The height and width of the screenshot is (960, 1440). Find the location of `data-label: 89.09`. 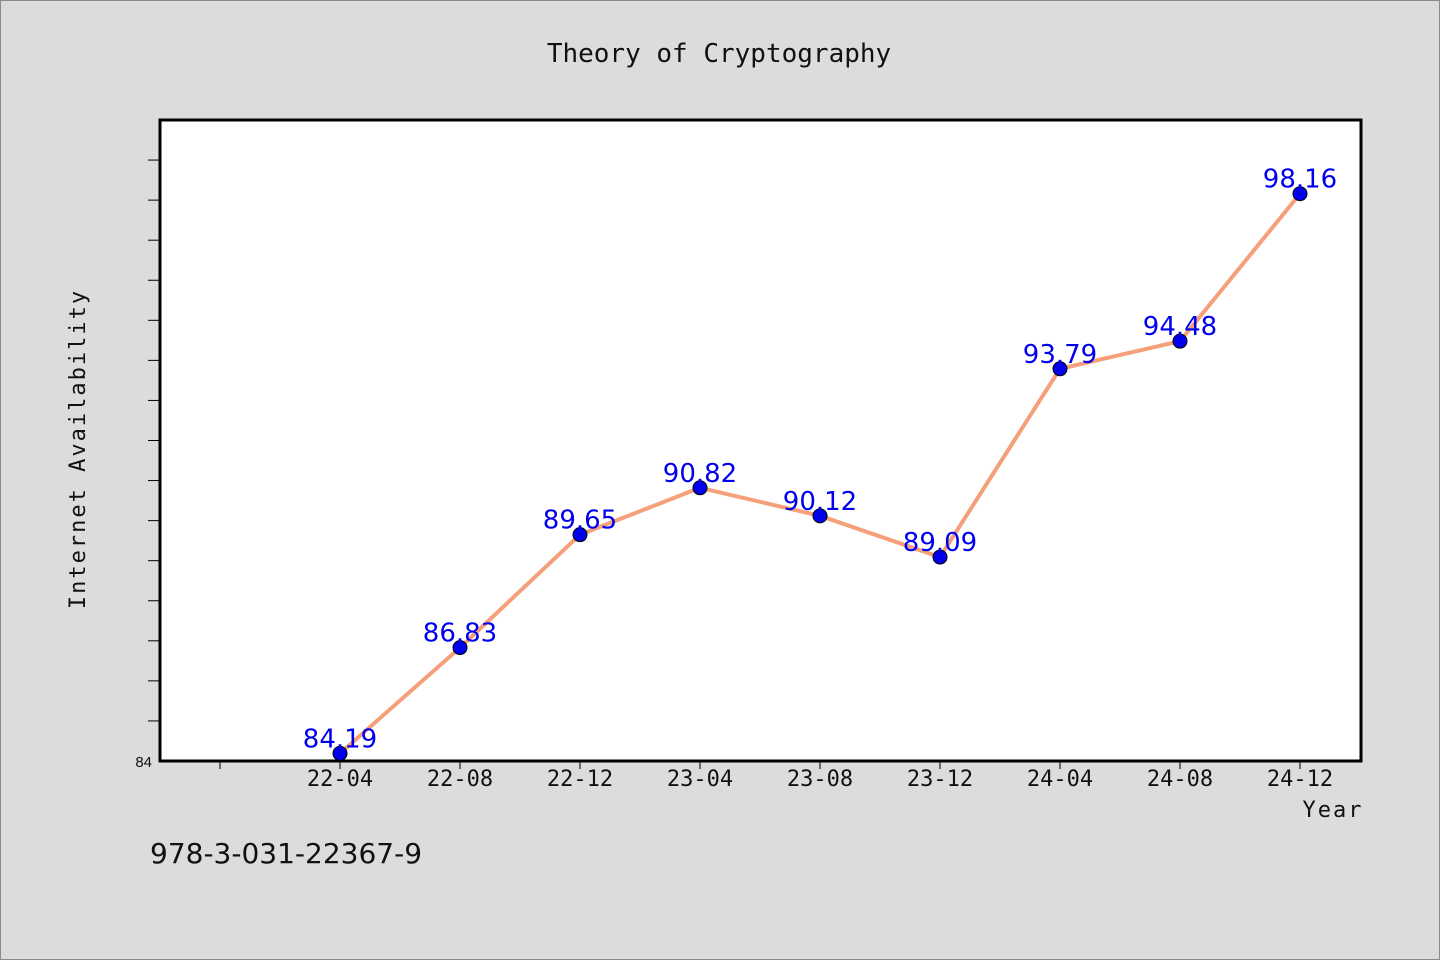

data-label: 89.09 is located at coordinates (940, 543).